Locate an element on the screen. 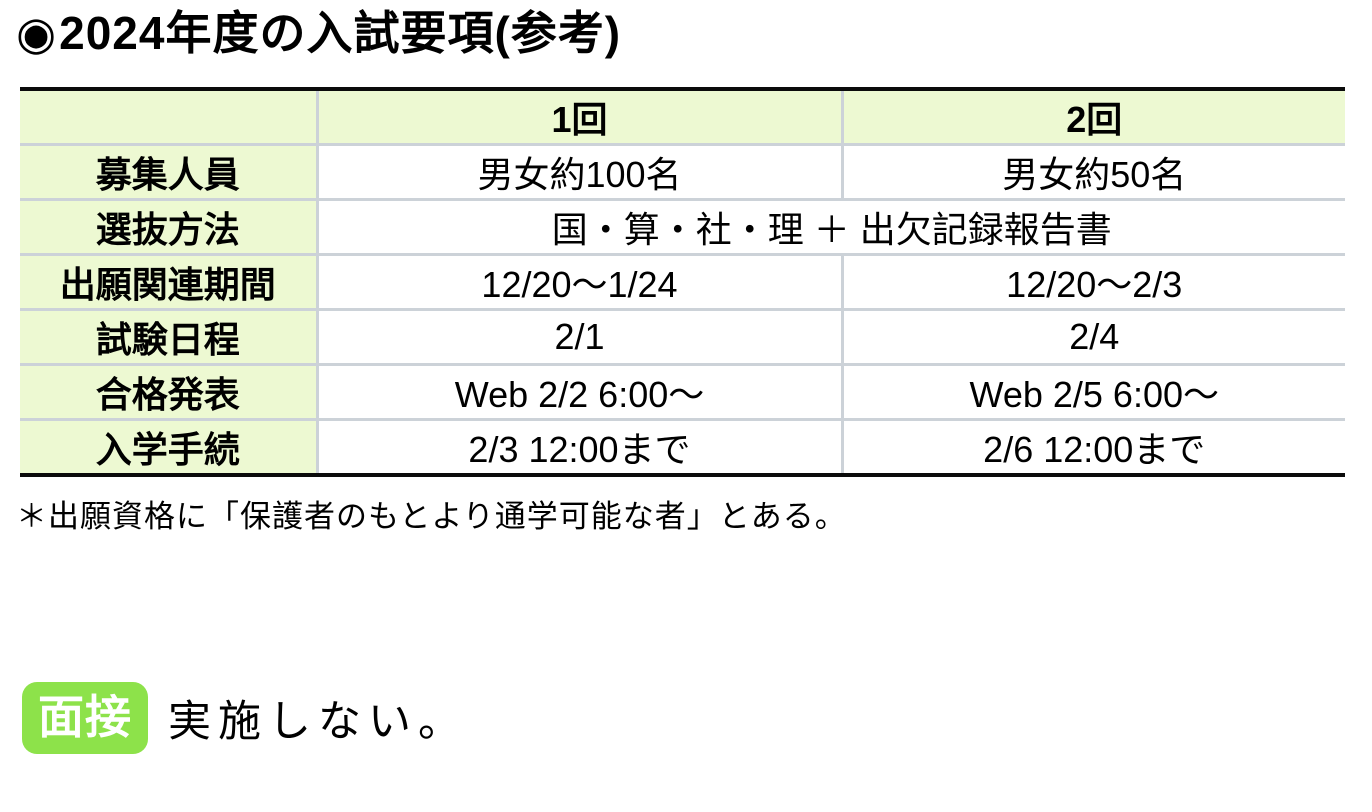 The image size is (1372, 812). table-header-row: 1回 2回 is located at coordinates (682, 118).